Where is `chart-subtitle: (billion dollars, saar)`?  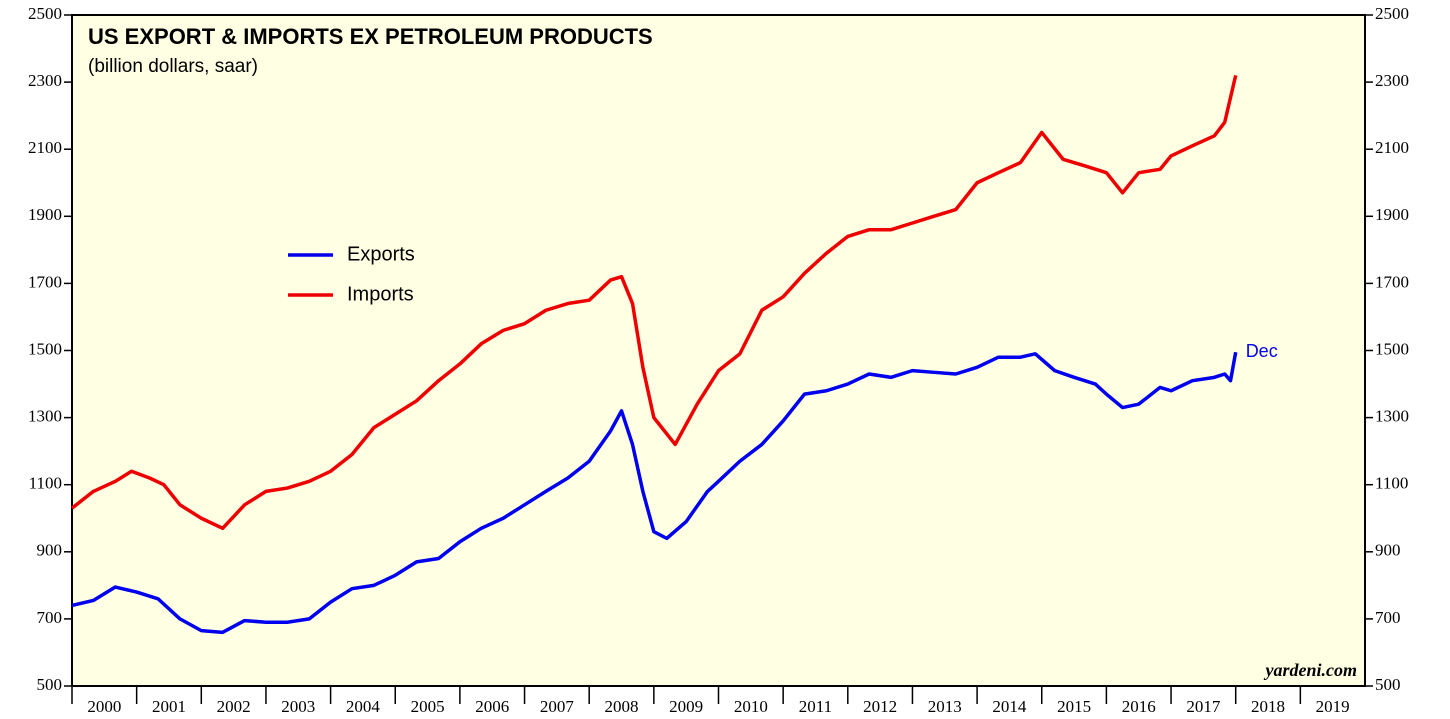
chart-subtitle: (billion dollars, saar) is located at coordinates (173, 66).